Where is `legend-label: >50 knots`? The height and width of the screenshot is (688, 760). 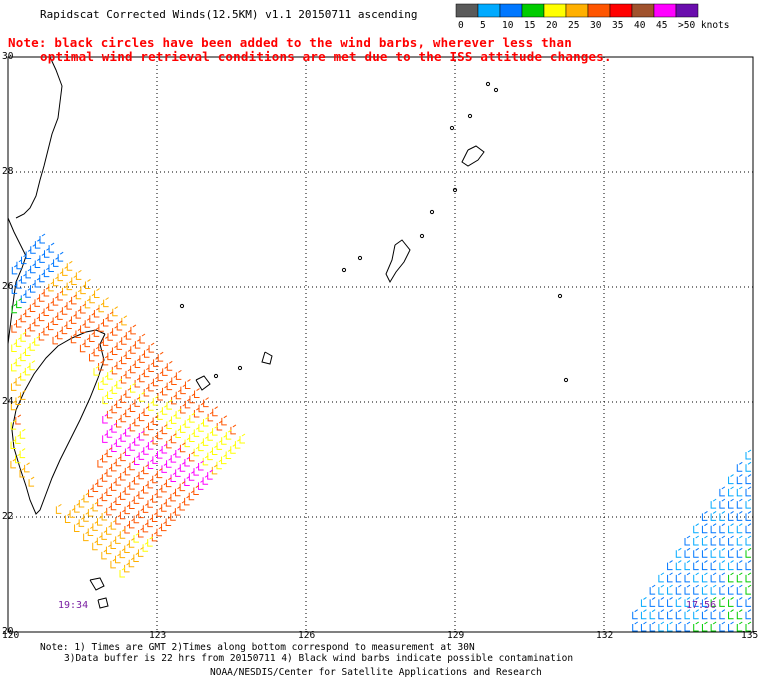
legend-label: >50 knots is located at coordinates (704, 25).